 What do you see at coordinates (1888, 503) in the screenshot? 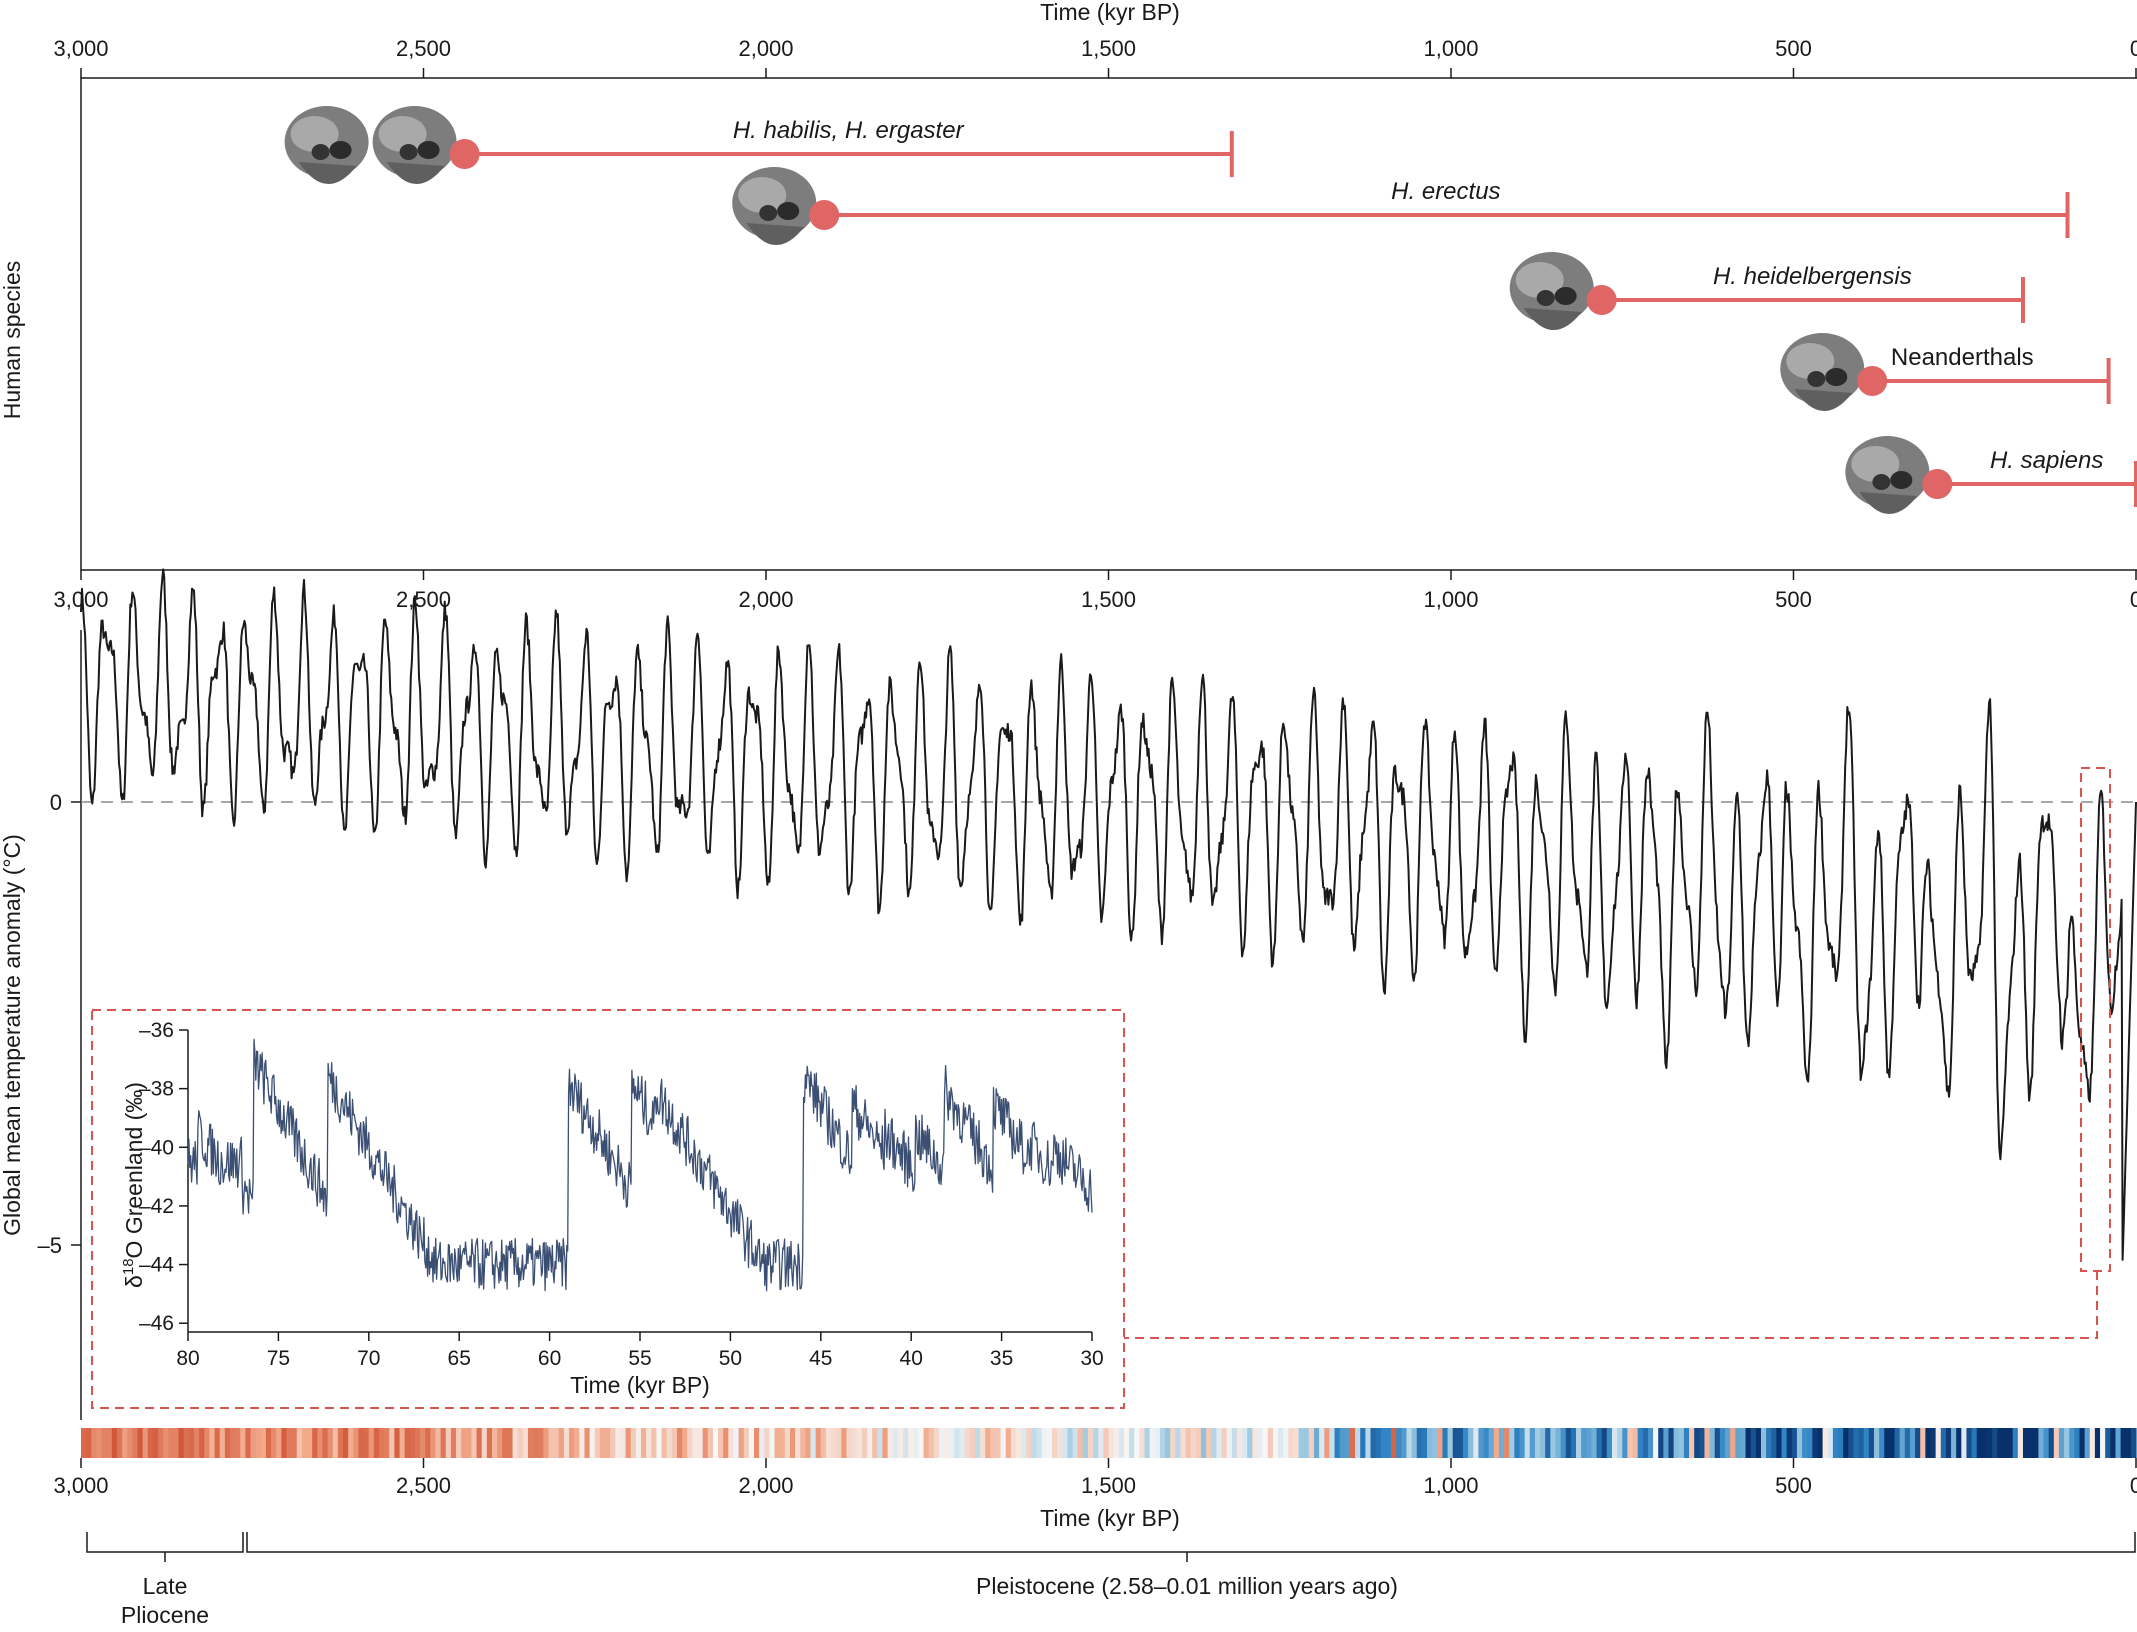
I see `skull-jaw` at bounding box center [1888, 503].